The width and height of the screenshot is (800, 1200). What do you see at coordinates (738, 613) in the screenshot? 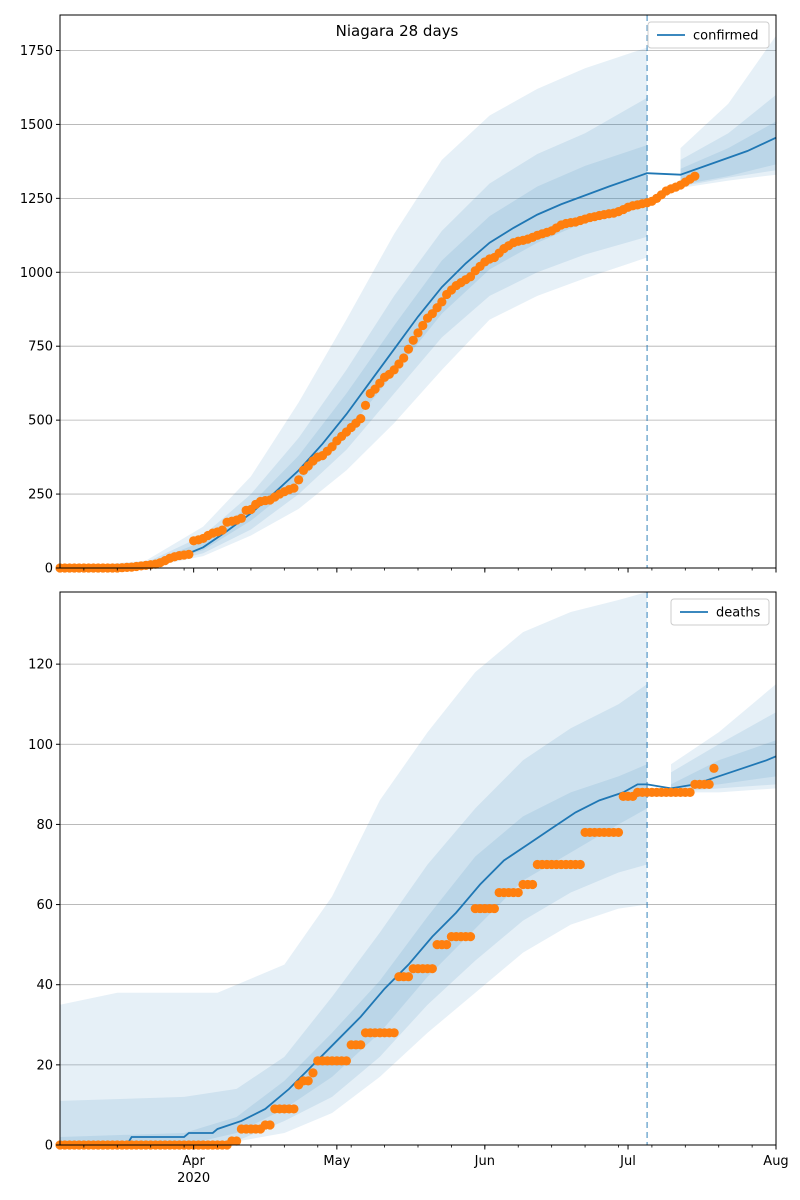
I see `legend-label: deaths` at bounding box center [738, 613].